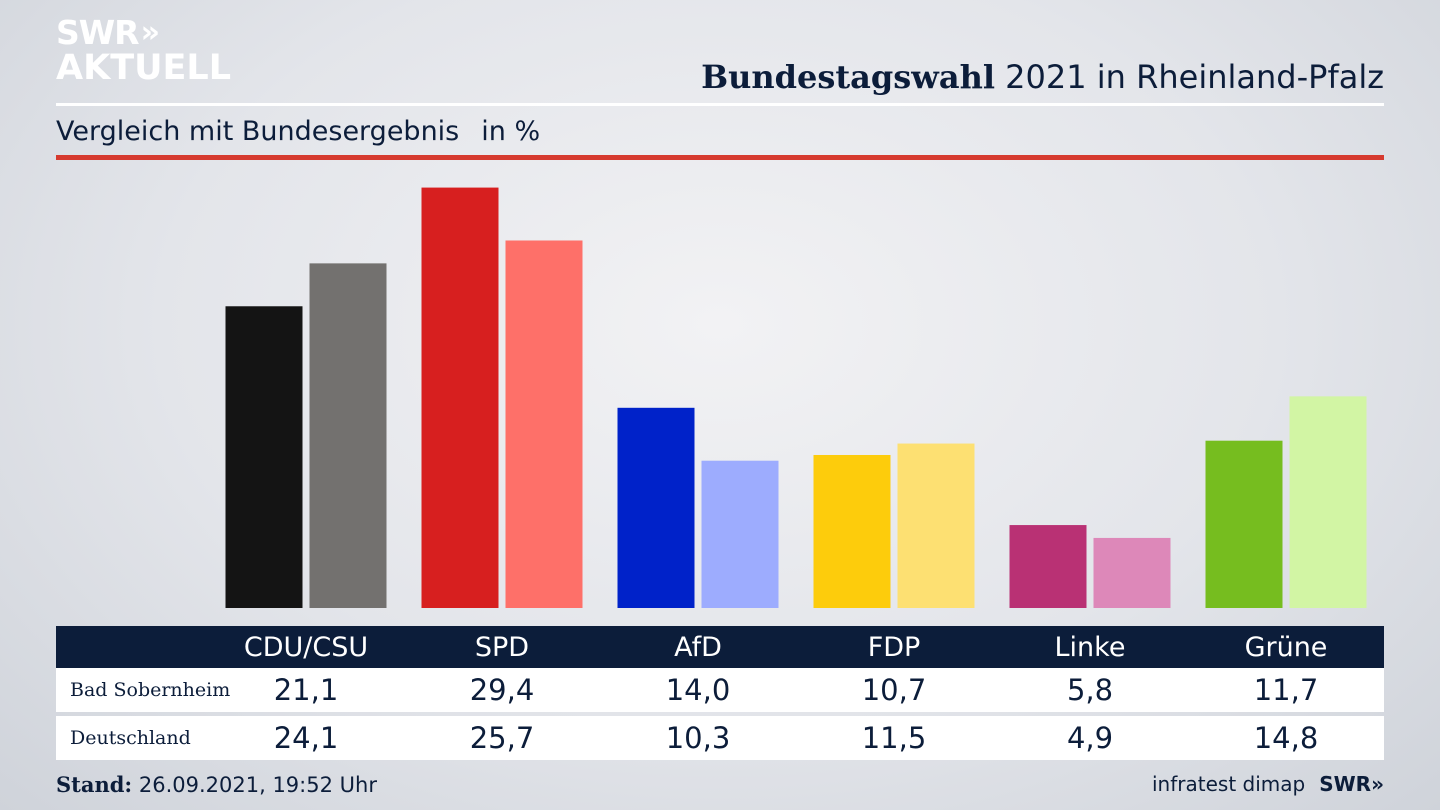  Describe the element at coordinates (460, 397) in the screenshot. I see `bar-spd-bad-sobernheim` at that location.